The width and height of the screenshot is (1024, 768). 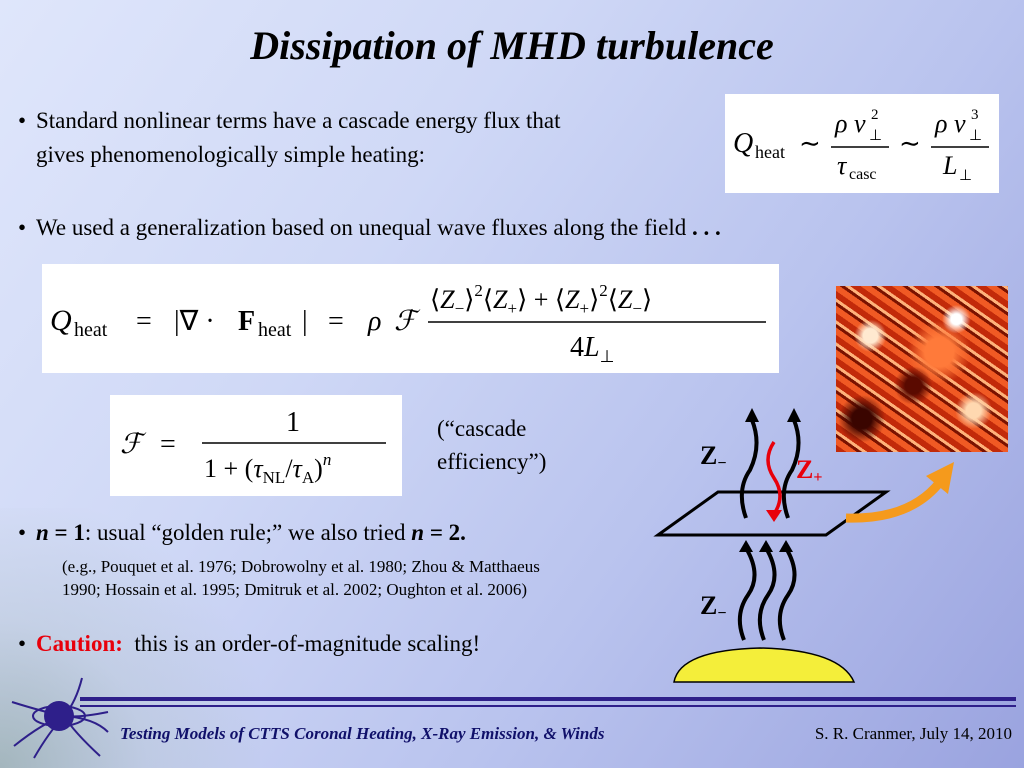 I want to click on svg-text: 3, so click(x=975, y=115).